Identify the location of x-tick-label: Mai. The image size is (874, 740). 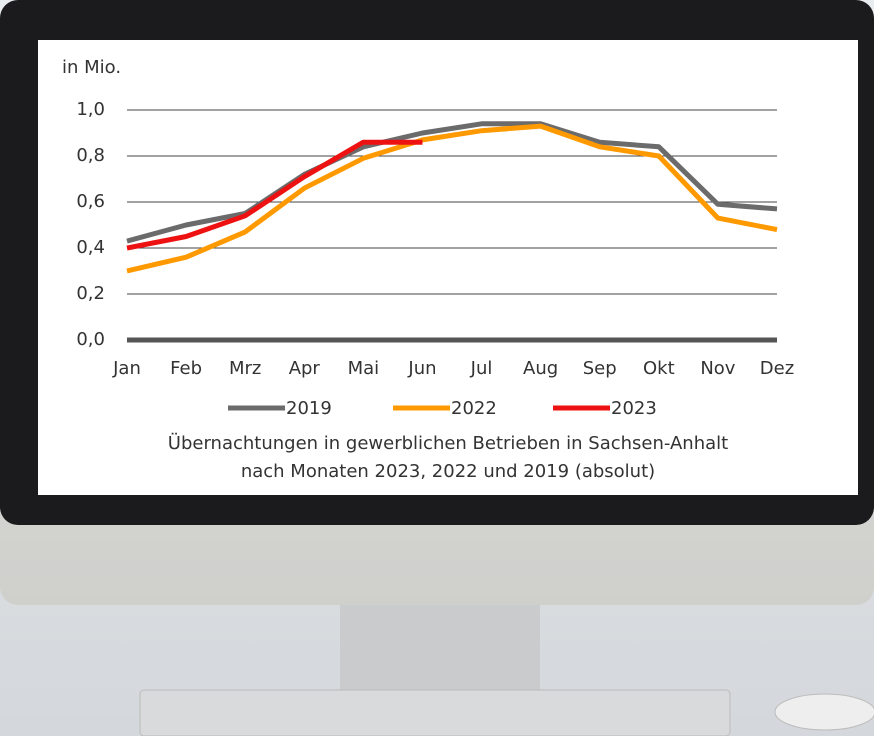
(364, 368).